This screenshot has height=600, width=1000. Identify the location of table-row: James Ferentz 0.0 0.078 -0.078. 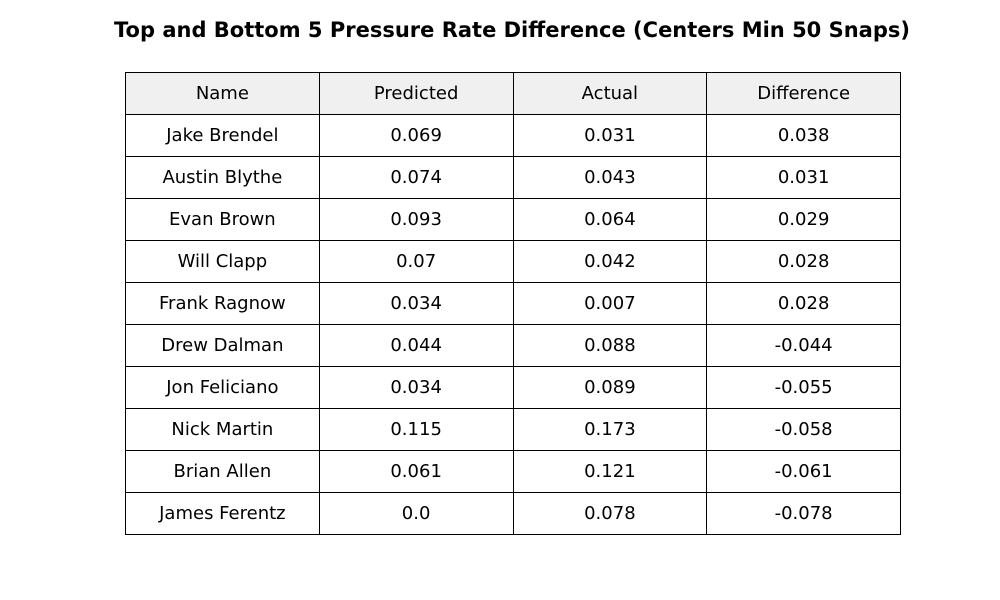
(513, 513).